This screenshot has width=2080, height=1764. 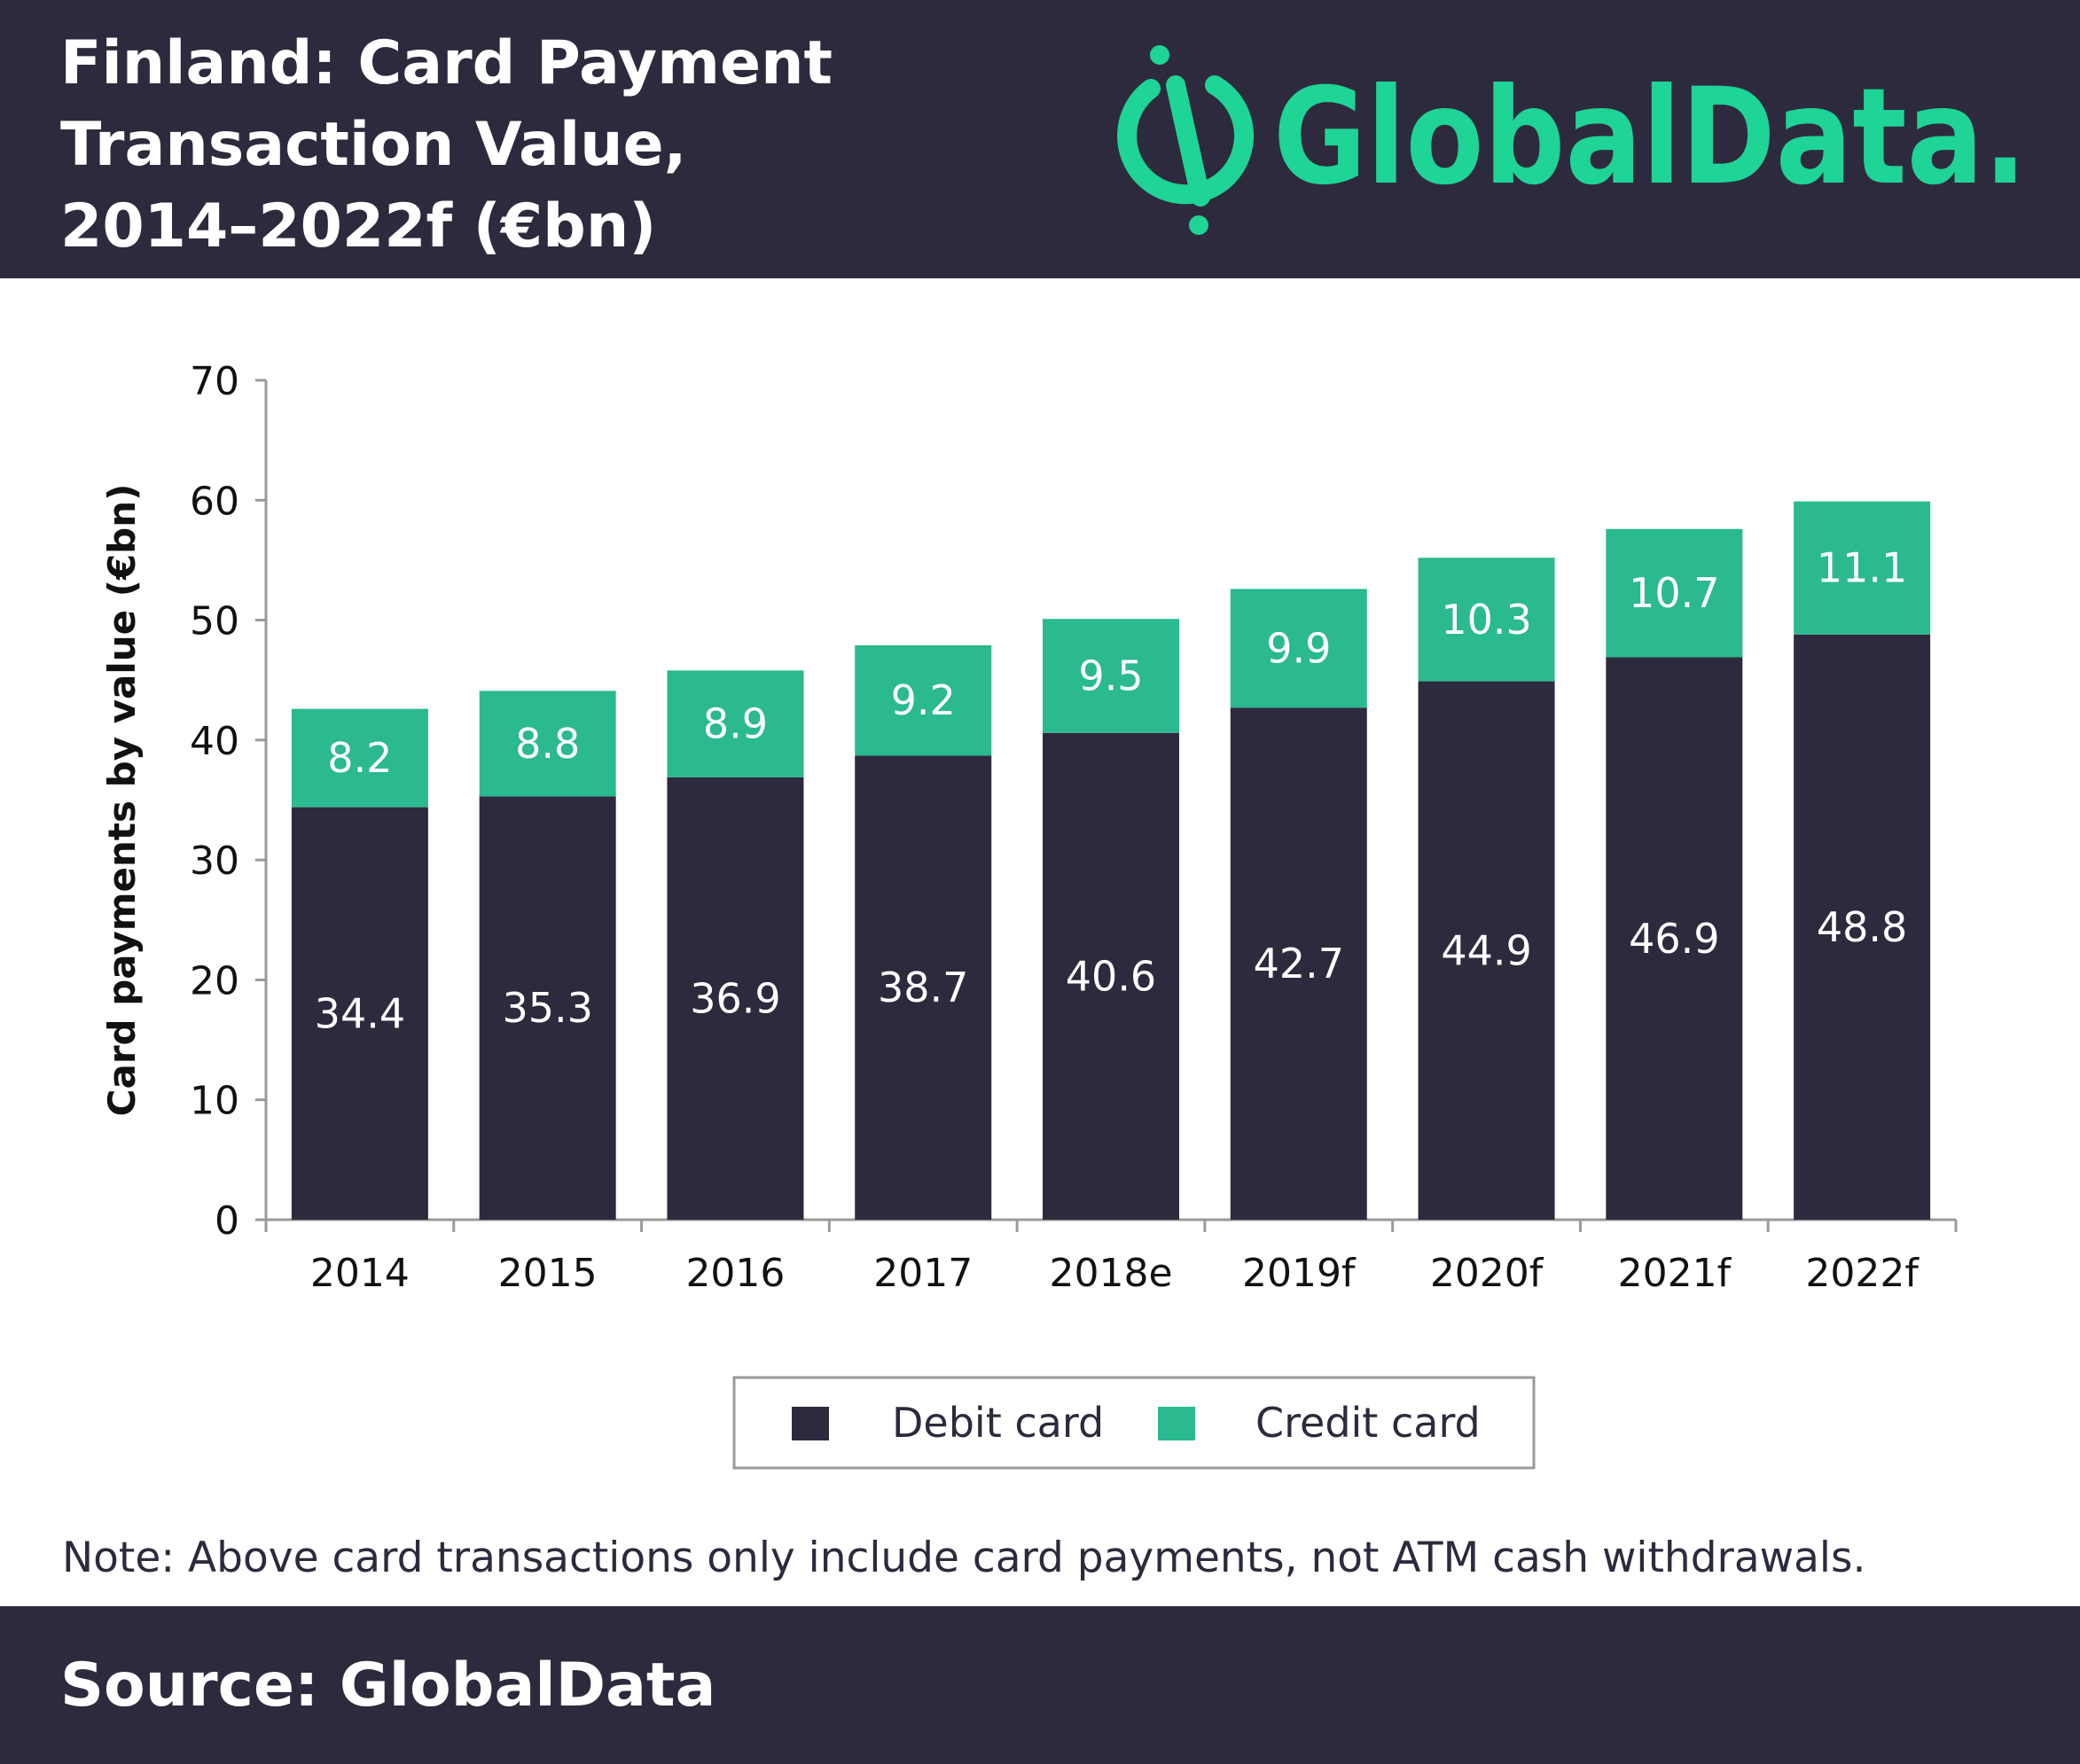 I want to click on footer-bar: Source: GlobalData, so click(x=1040, y=1685).